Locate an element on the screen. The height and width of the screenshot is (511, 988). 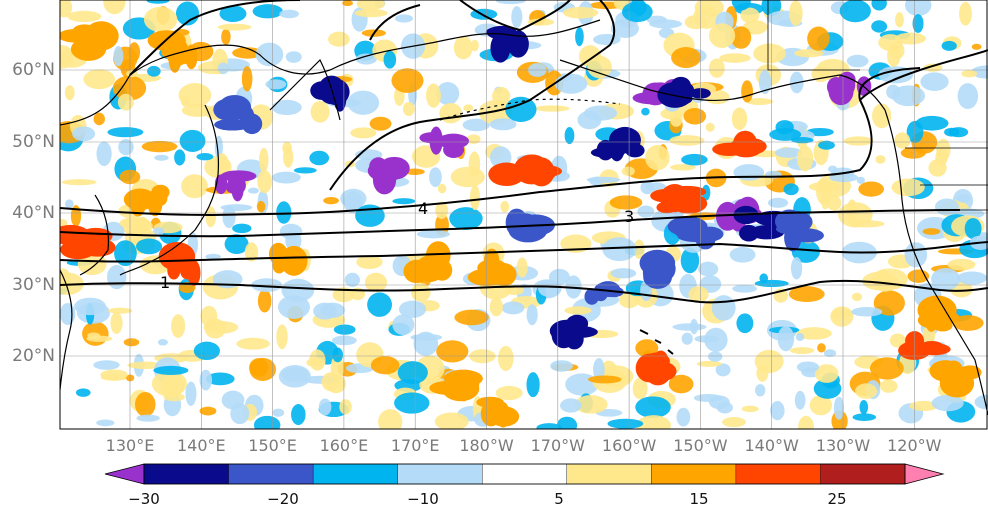
lon-label: 130°E is located at coordinates (130, 445).